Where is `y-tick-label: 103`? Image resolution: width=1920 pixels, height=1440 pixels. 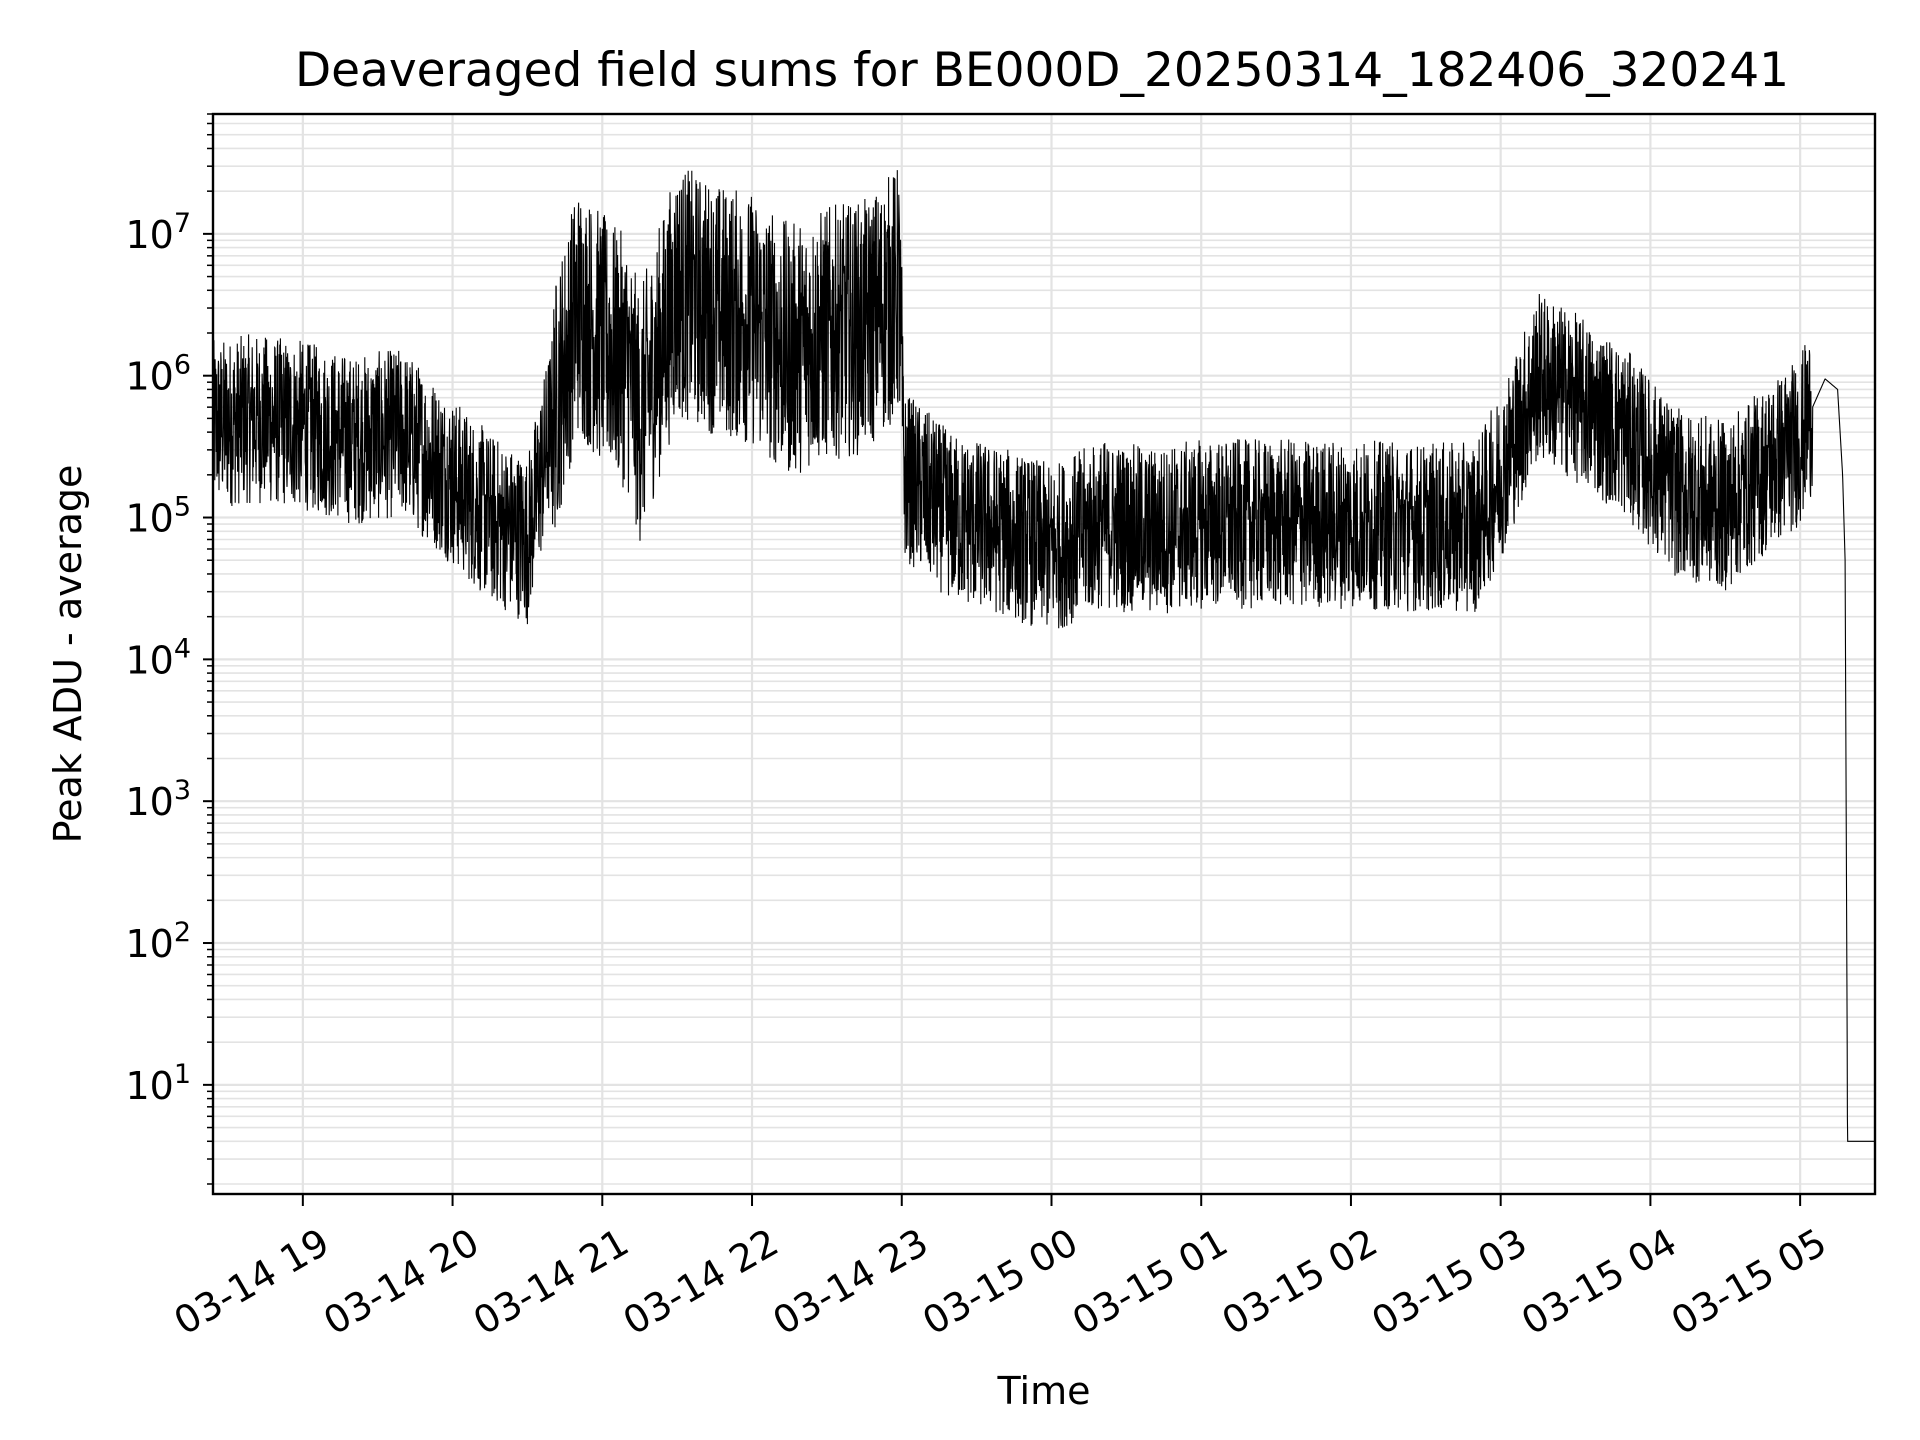 y-tick-label: 103 is located at coordinates (158, 799).